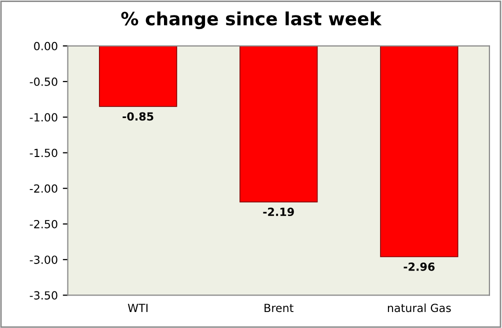 The width and height of the screenshot is (502, 328). What do you see at coordinates (419, 266) in the screenshot?
I see `data-label: -2.96` at bounding box center [419, 266].